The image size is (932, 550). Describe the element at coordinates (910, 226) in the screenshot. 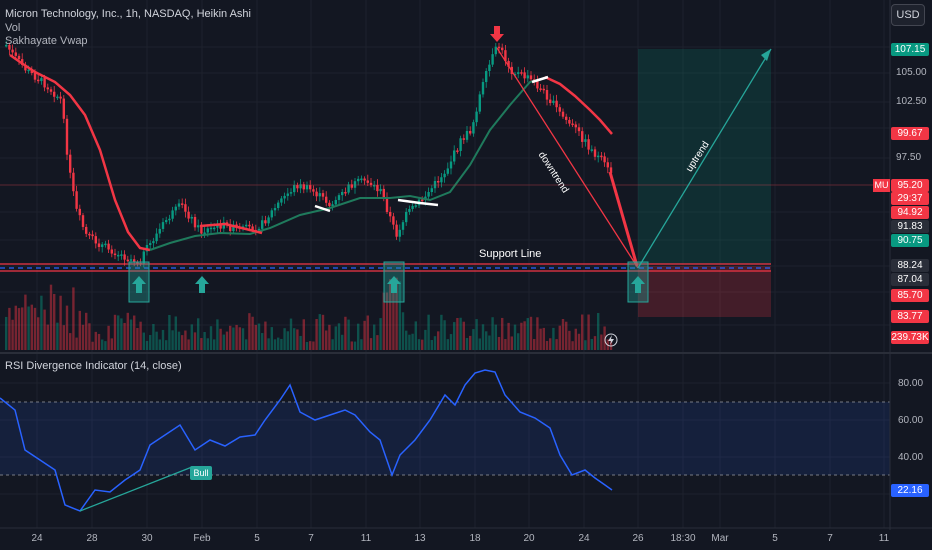

I see `price-tag-t2: 91.83` at that location.